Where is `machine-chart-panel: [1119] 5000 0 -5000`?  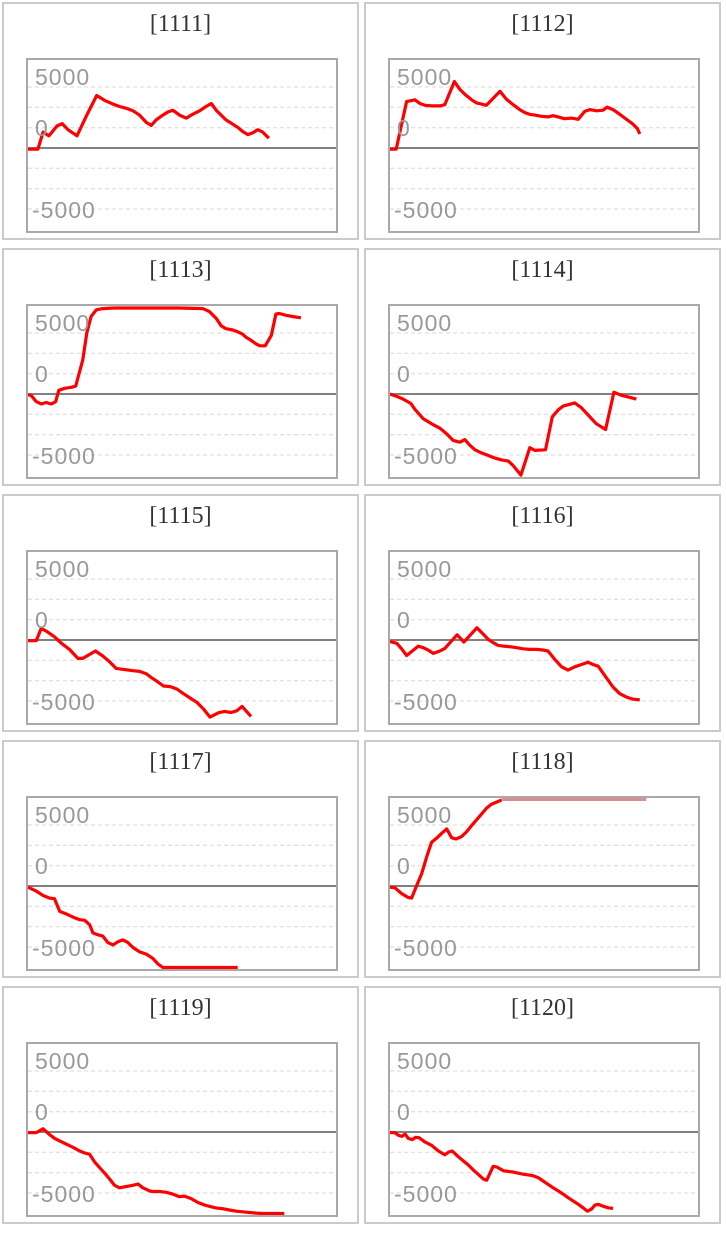
machine-chart-panel: [1119] 5000 0 -5000 is located at coordinates (180, 1105).